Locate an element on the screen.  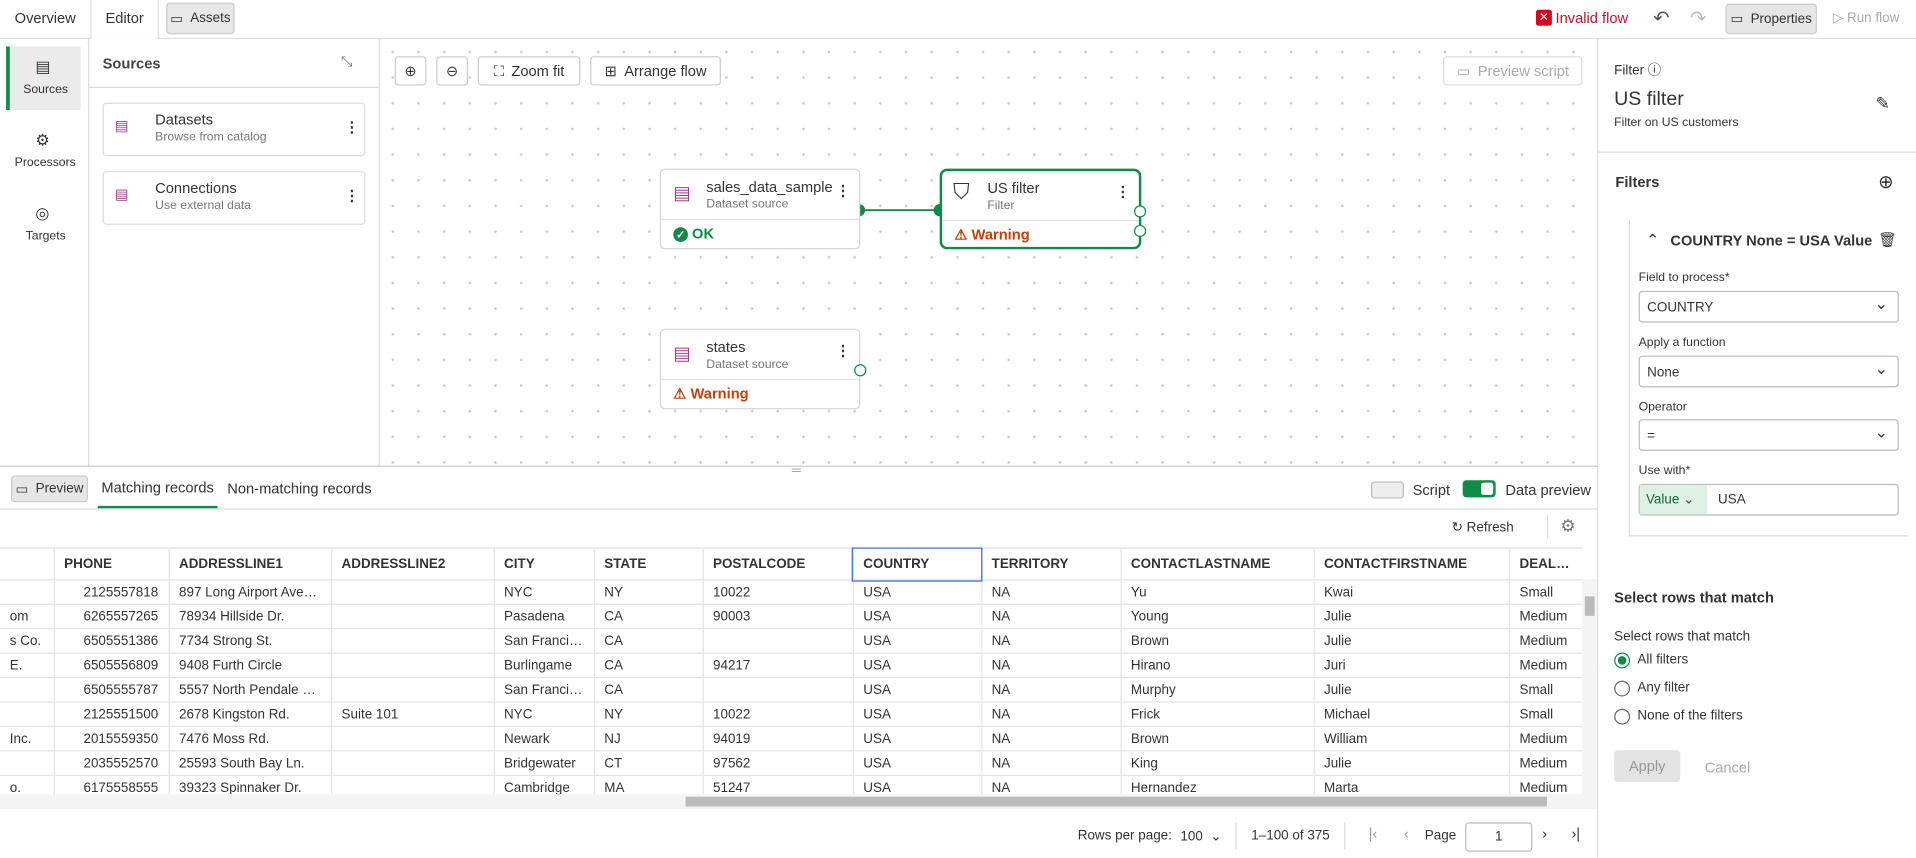
header-cell: CITY is located at coordinates (544, 564).